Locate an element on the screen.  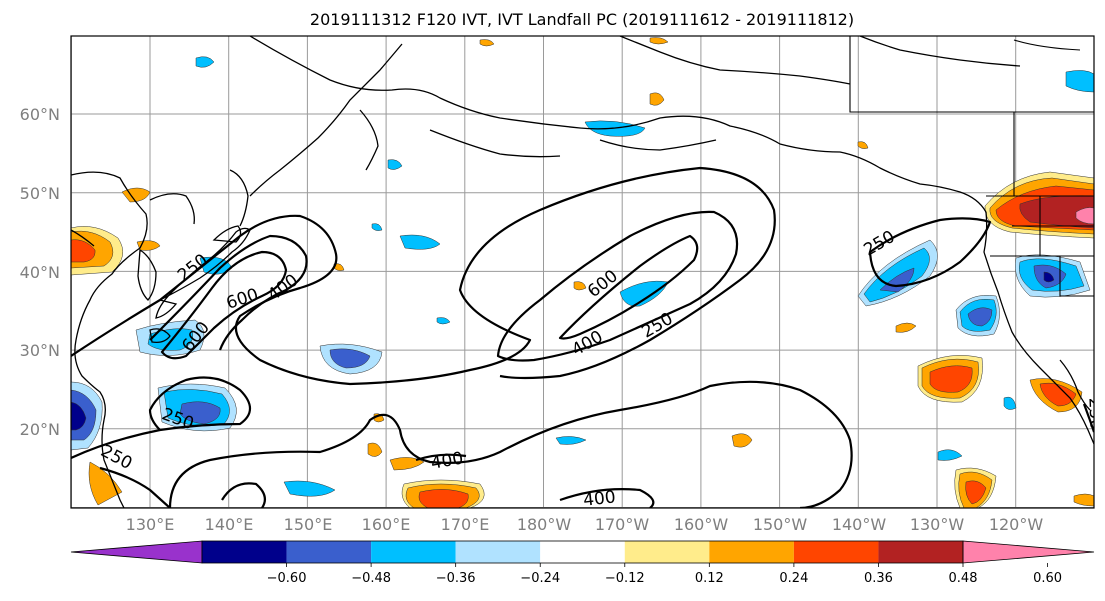
colorbar-tick-label: 0.12 is located at coordinates (709, 578).